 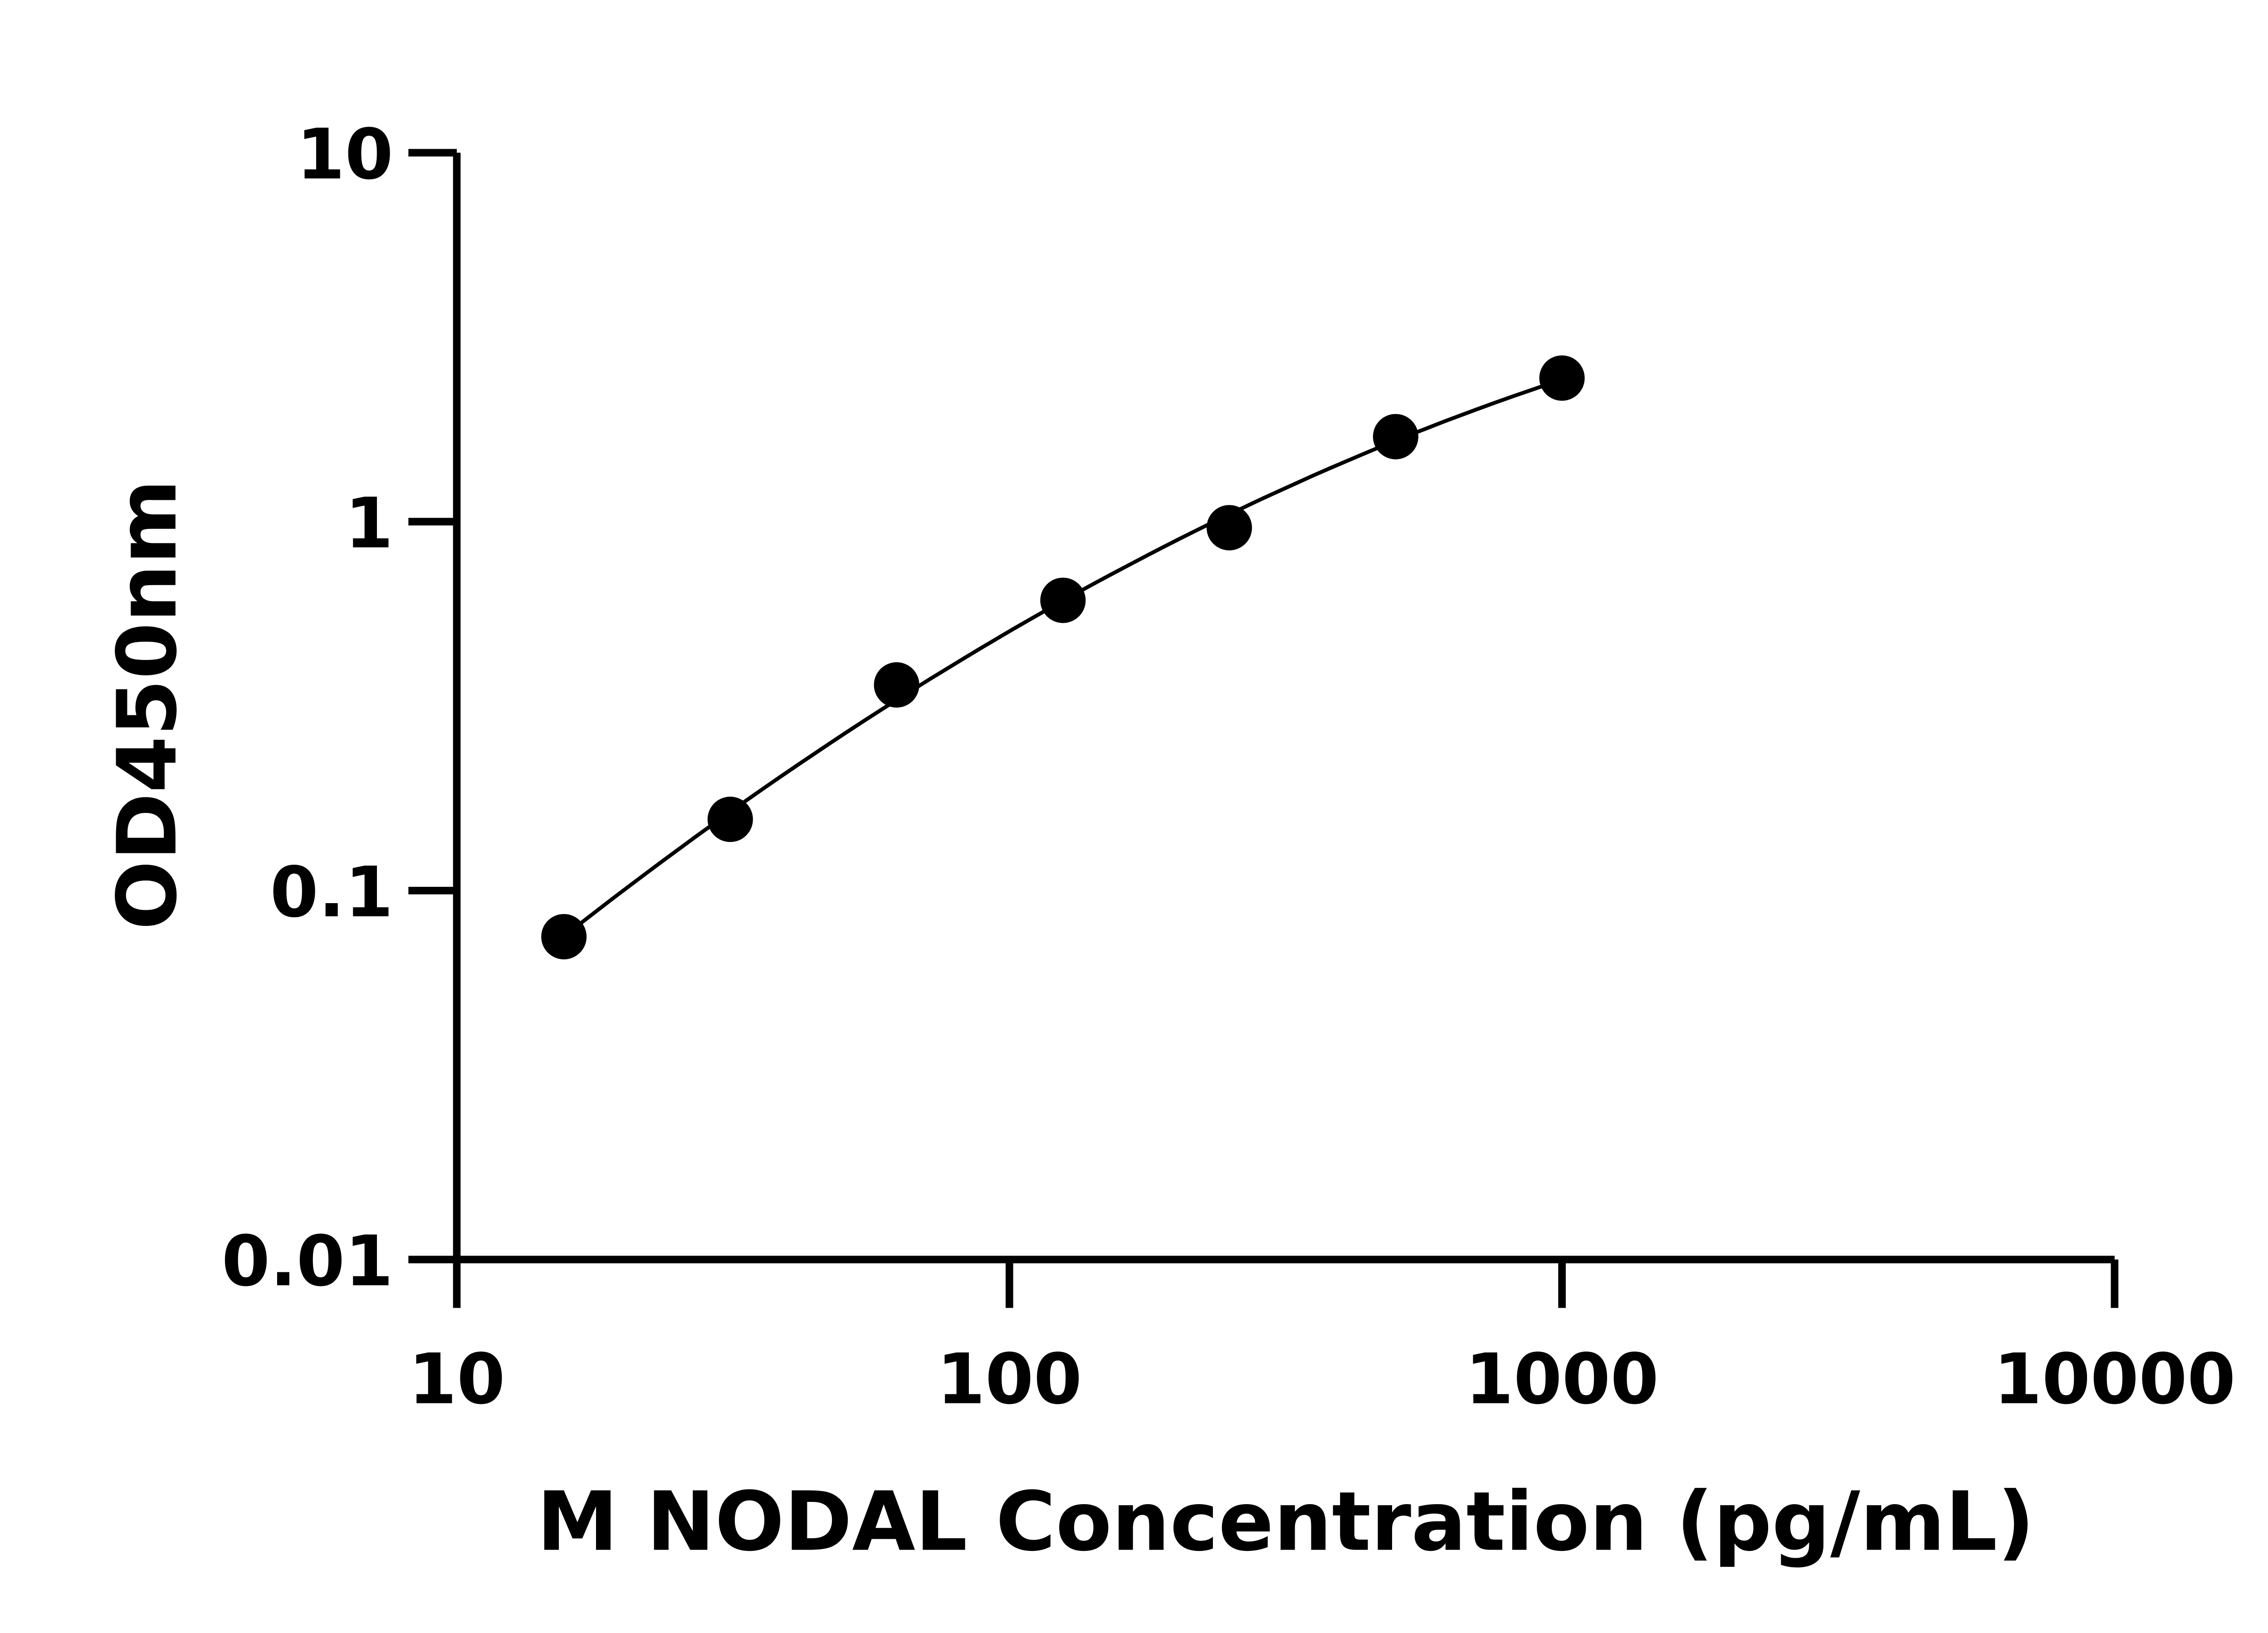 What do you see at coordinates (457, 1379) in the screenshot?
I see `x-tick-label: 10` at bounding box center [457, 1379].